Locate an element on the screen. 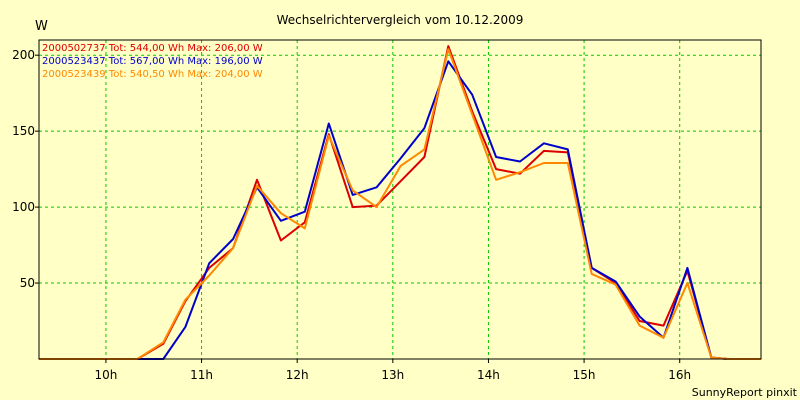  x-tick-label: 12h is located at coordinates (297, 375).